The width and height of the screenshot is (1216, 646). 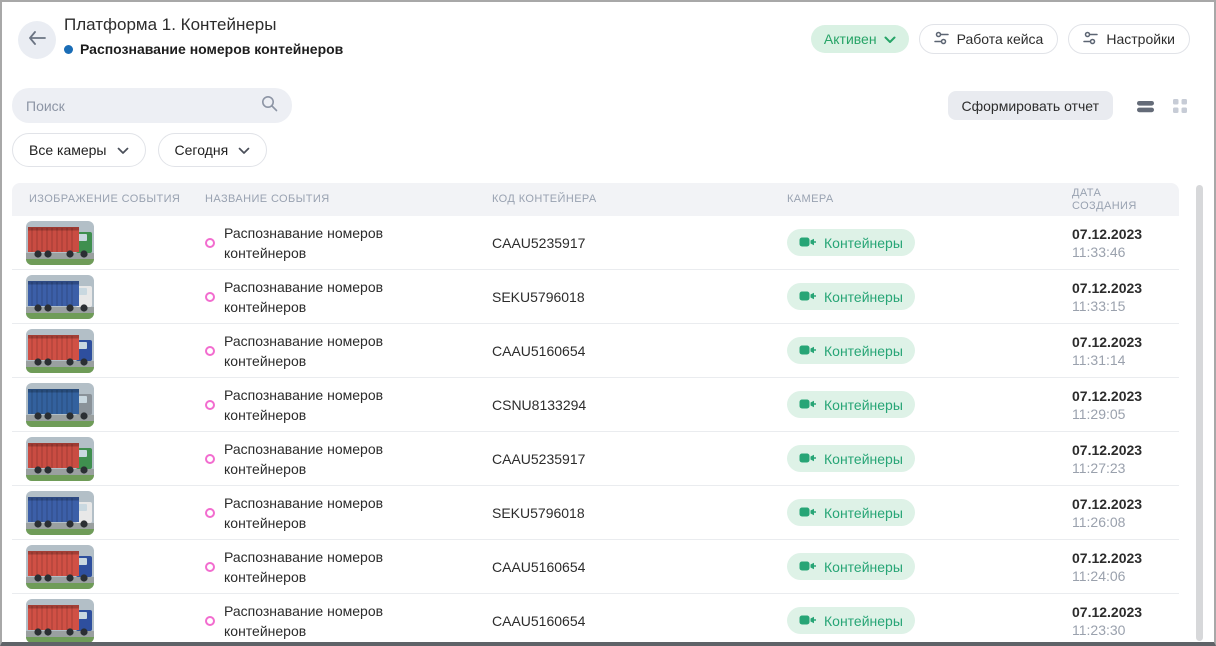 I want to click on creation-time: 11:33:46, so click(x=1099, y=251).